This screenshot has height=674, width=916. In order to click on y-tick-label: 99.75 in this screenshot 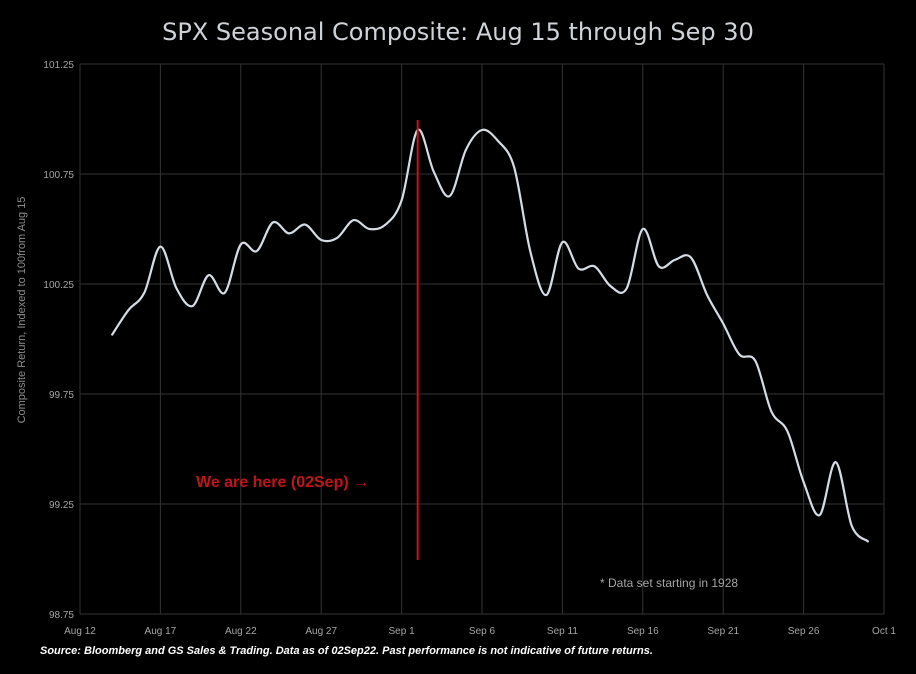, I will do `click(61, 395)`.